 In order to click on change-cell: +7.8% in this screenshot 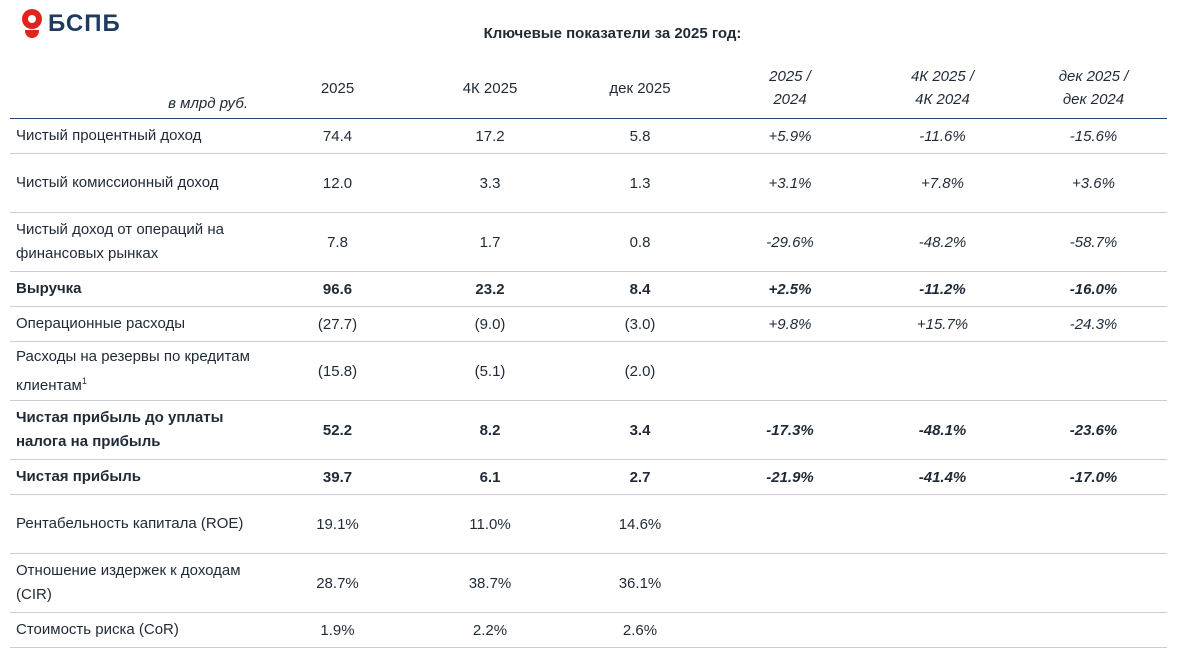, I will do `click(942, 183)`.